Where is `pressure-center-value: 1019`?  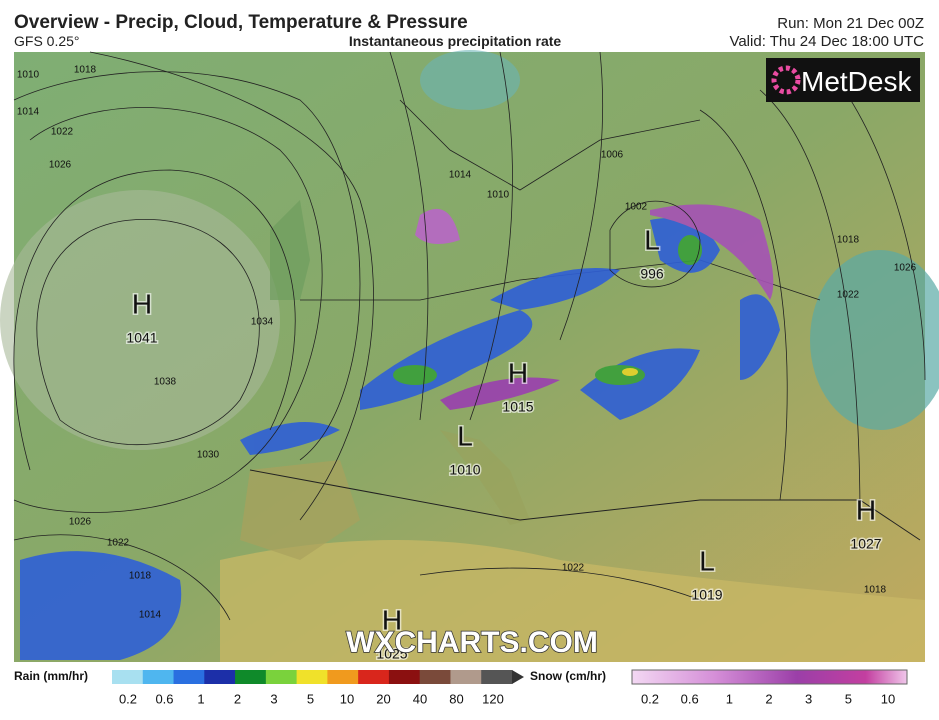 pressure-center-value: 1019 is located at coordinates (706, 595).